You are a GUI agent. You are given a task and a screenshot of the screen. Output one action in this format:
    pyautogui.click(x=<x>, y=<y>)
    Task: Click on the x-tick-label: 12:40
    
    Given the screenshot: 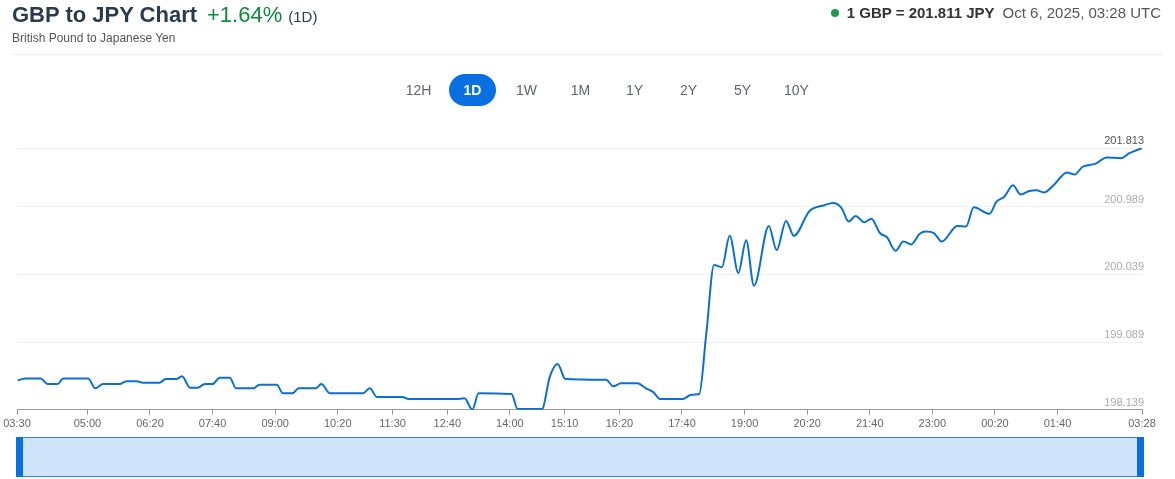 What is the action you would take?
    pyautogui.click(x=447, y=423)
    